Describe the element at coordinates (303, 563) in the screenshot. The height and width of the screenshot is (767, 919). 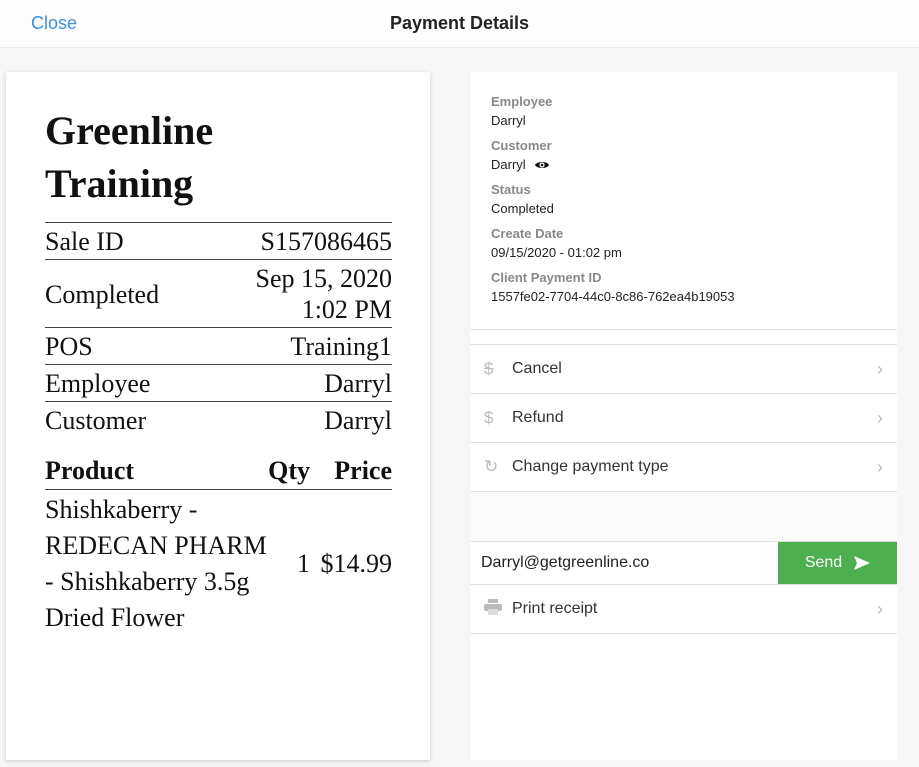
I see `product-qty: 1` at that location.